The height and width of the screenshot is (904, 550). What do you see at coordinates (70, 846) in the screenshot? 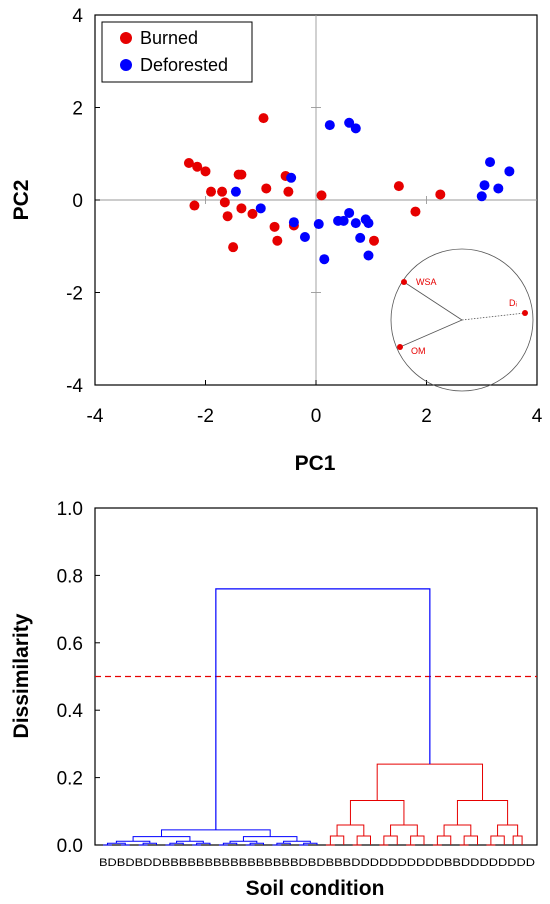
I see `dendrogram-y-tick-label: 0.0` at bounding box center [70, 846].